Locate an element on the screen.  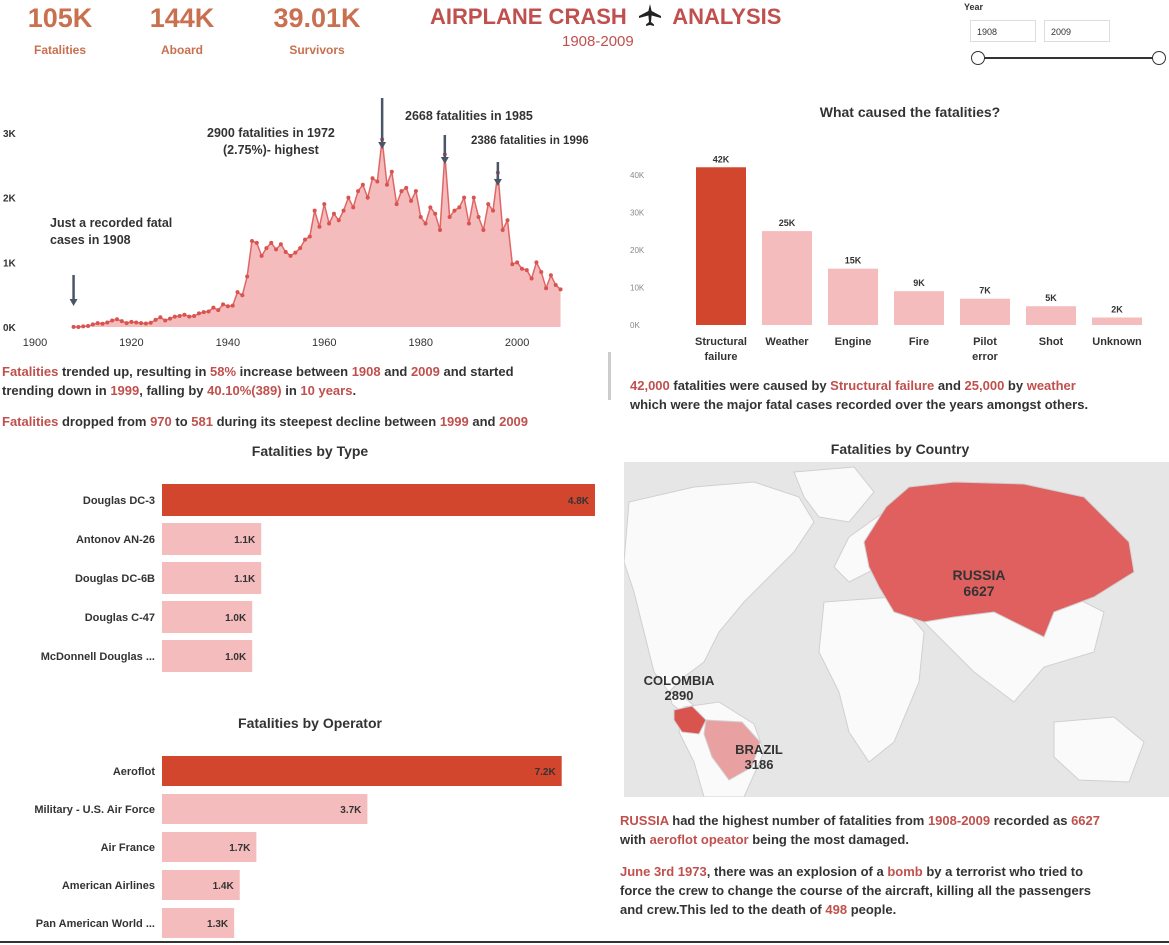
slicer-track is located at coordinates (1068, 58).